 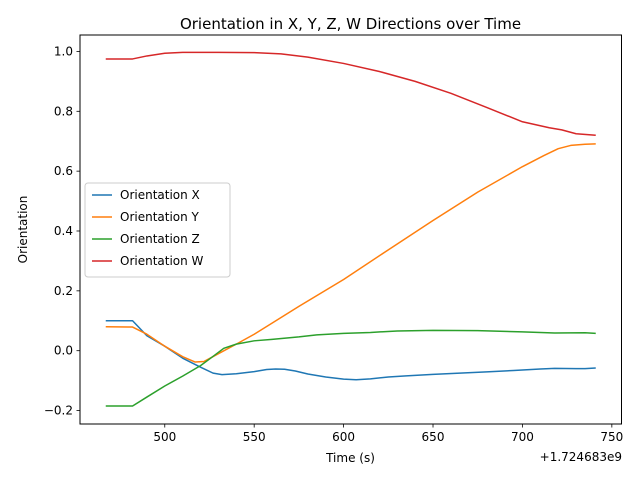 I want to click on y-tick-label: 0.8, so click(x=63, y=111).